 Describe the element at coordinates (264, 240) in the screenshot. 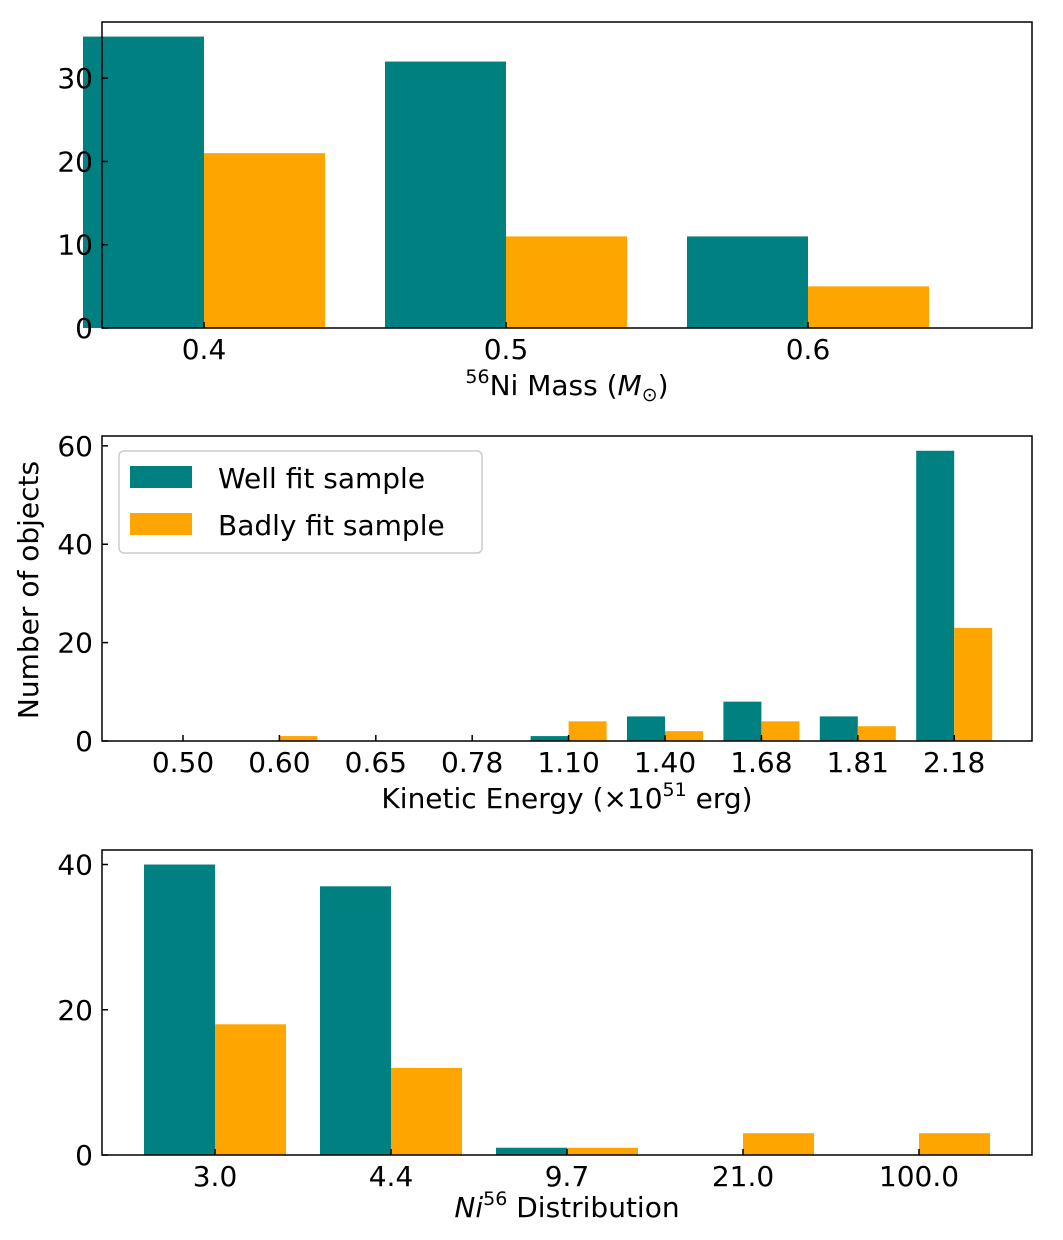

I see `bar-badly-fit-0.4` at that location.